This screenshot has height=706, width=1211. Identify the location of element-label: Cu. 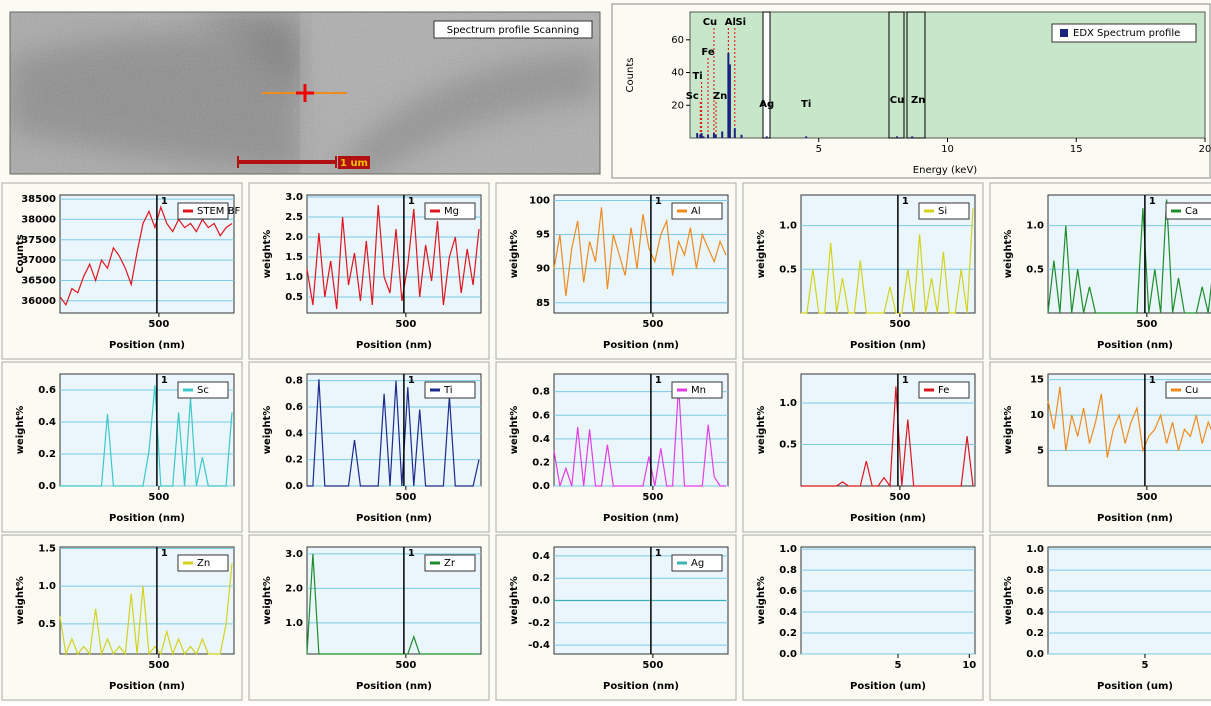
(710, 22).